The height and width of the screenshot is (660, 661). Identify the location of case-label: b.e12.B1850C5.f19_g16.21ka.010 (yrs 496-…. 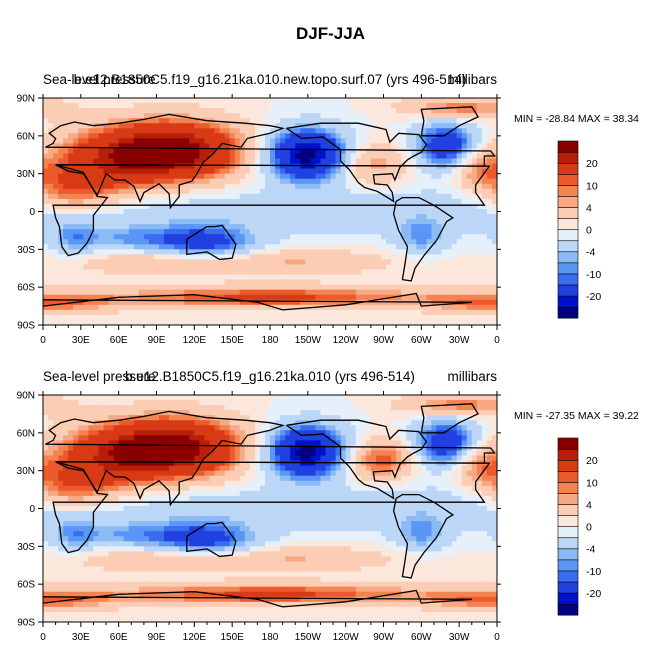
(270, 376).